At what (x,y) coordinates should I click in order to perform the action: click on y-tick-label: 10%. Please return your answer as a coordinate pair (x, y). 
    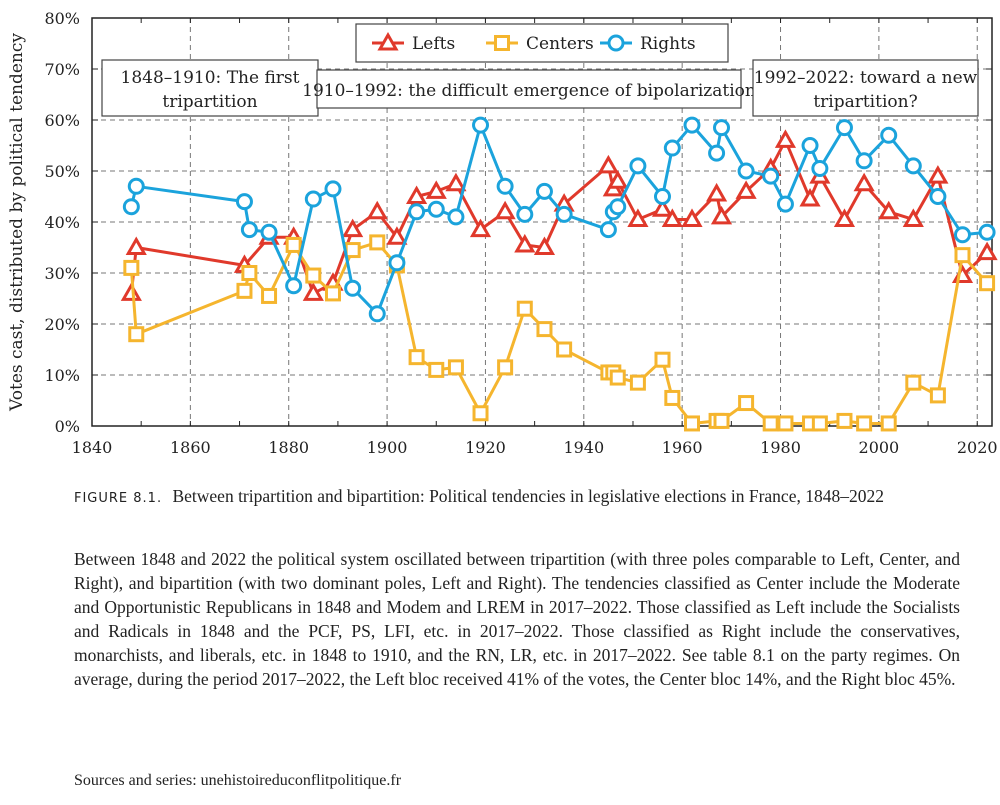
    Looking at the image, I should click on (62, 375).